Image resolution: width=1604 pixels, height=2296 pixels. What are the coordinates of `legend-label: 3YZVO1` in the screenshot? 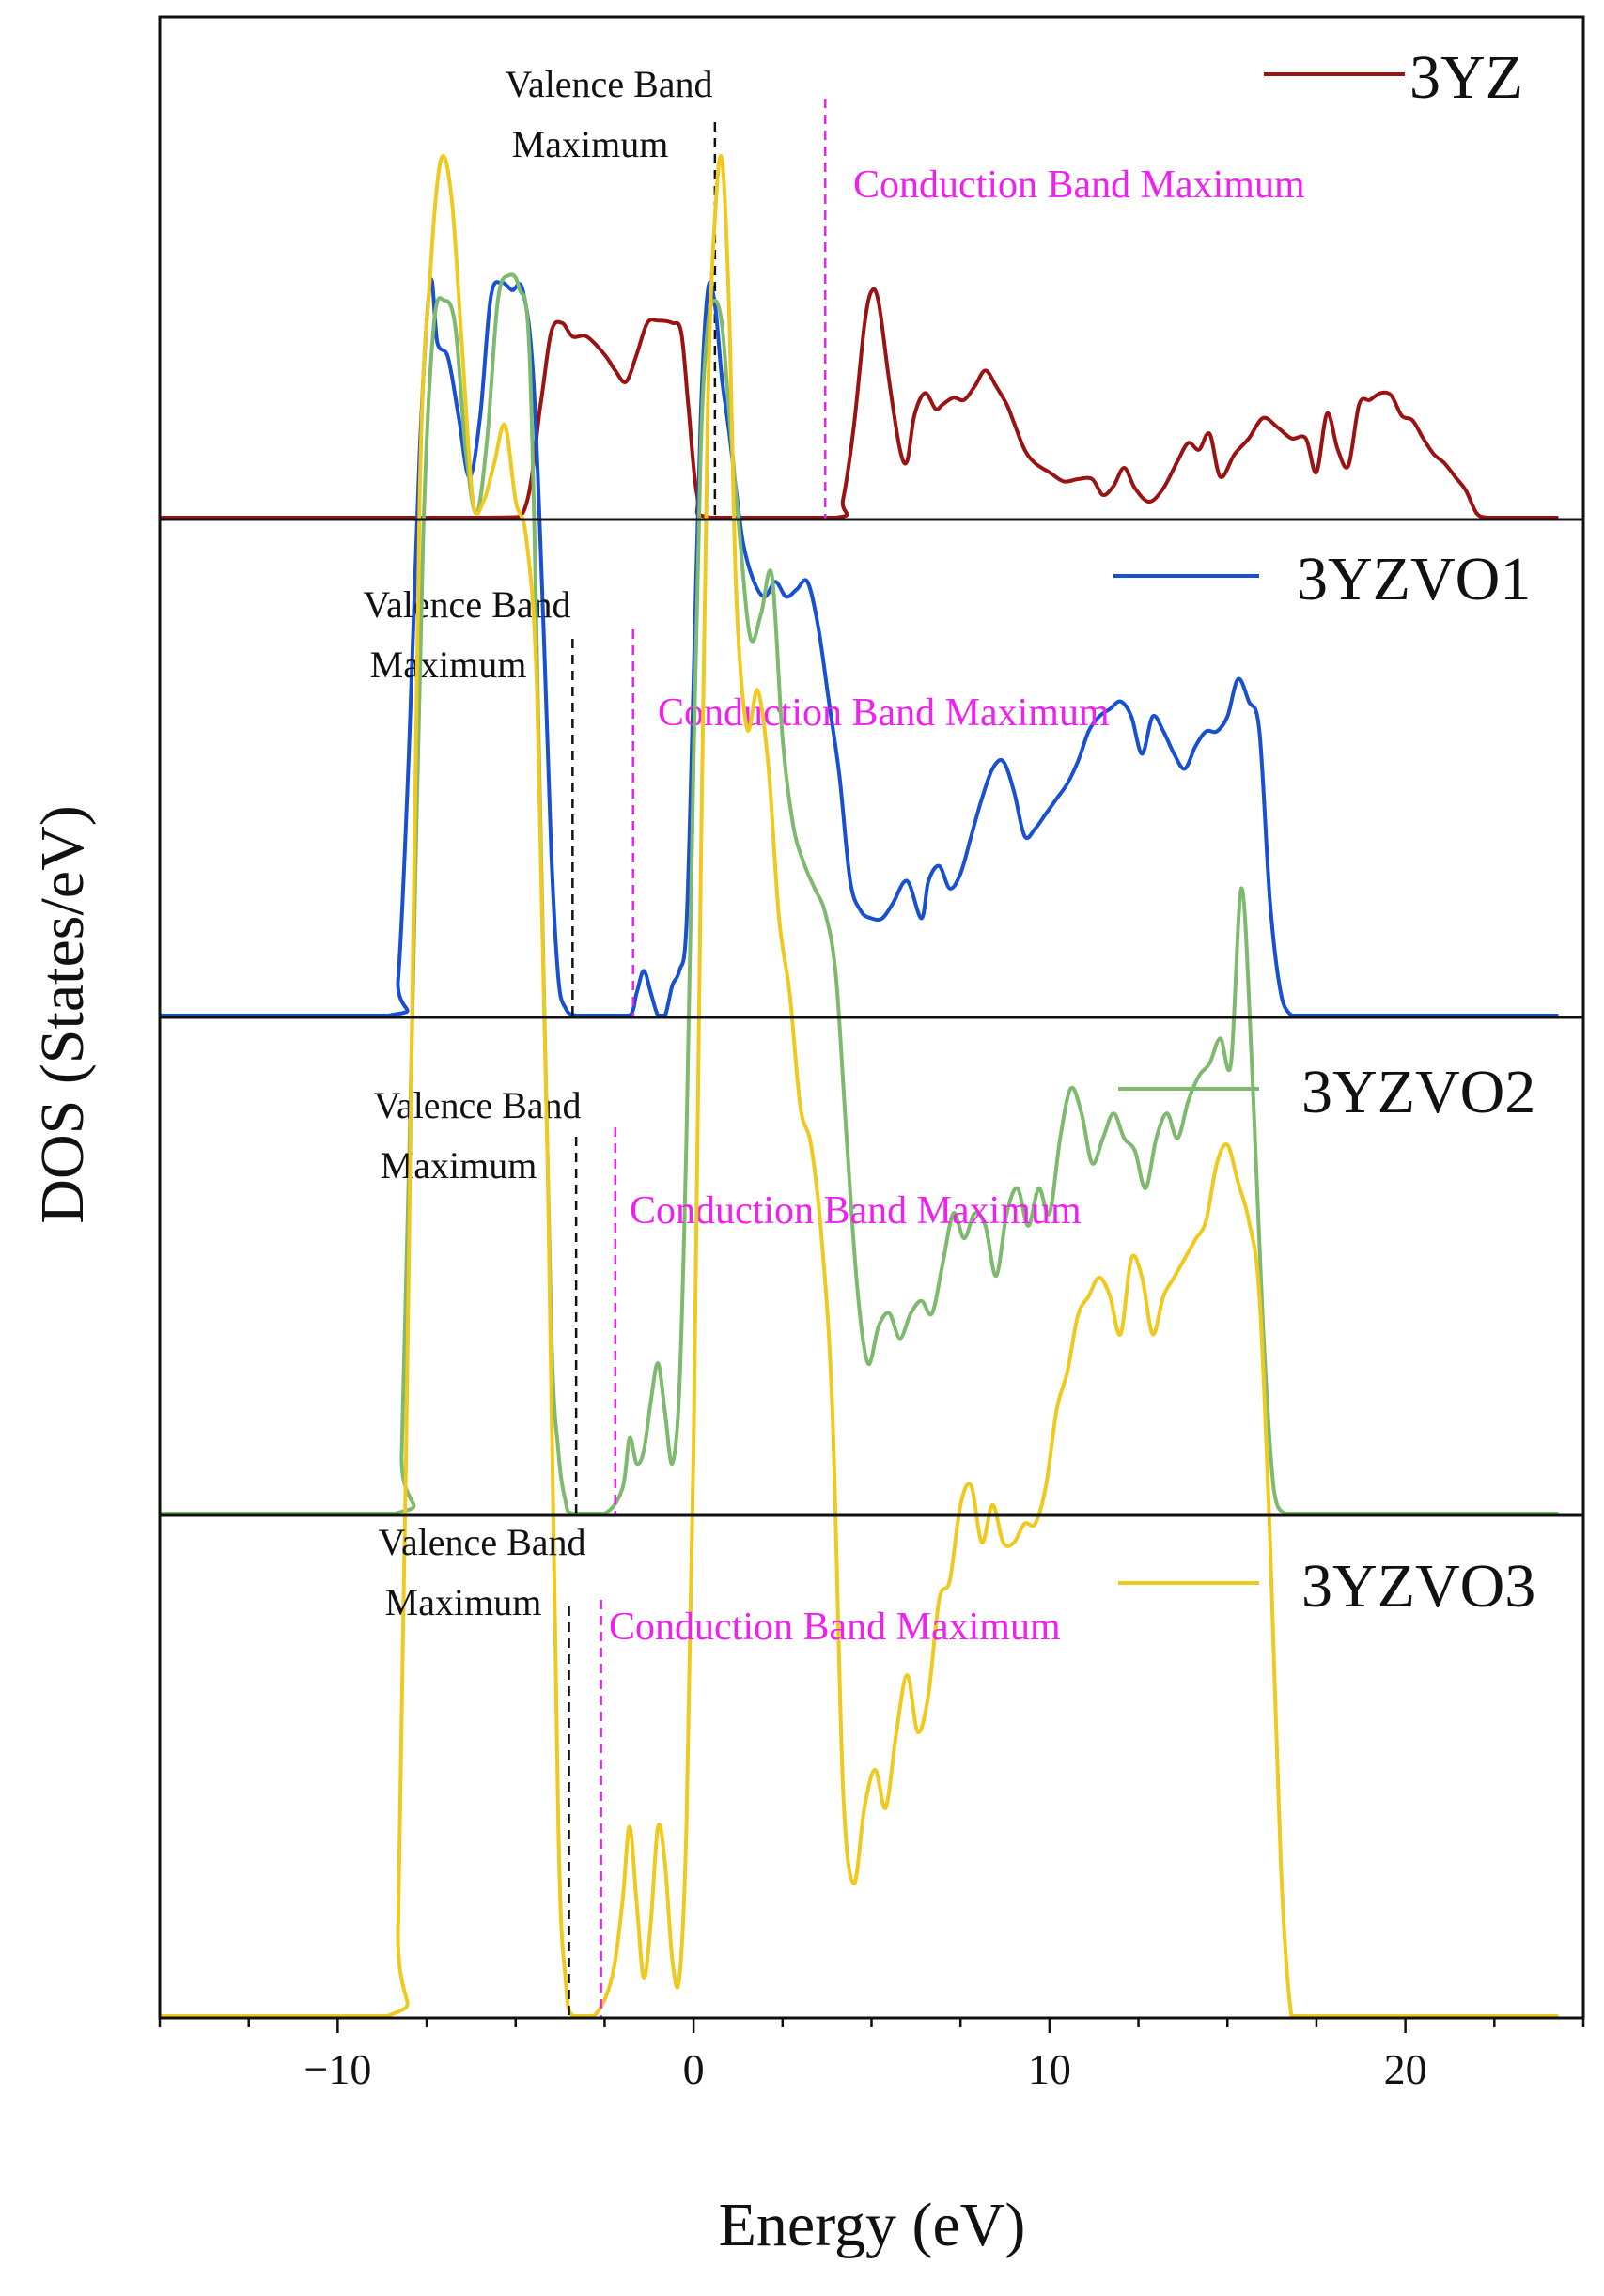 It's located at (1414, 579).